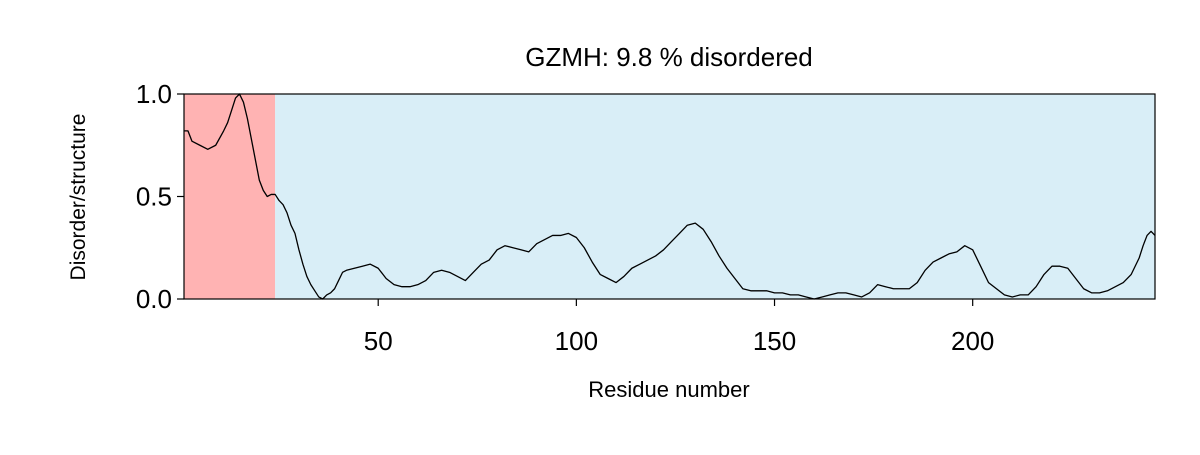 The height and width of the screenshot is (455, 1200). I want to click on y-tick-label: 1.0, so click(154, 94).